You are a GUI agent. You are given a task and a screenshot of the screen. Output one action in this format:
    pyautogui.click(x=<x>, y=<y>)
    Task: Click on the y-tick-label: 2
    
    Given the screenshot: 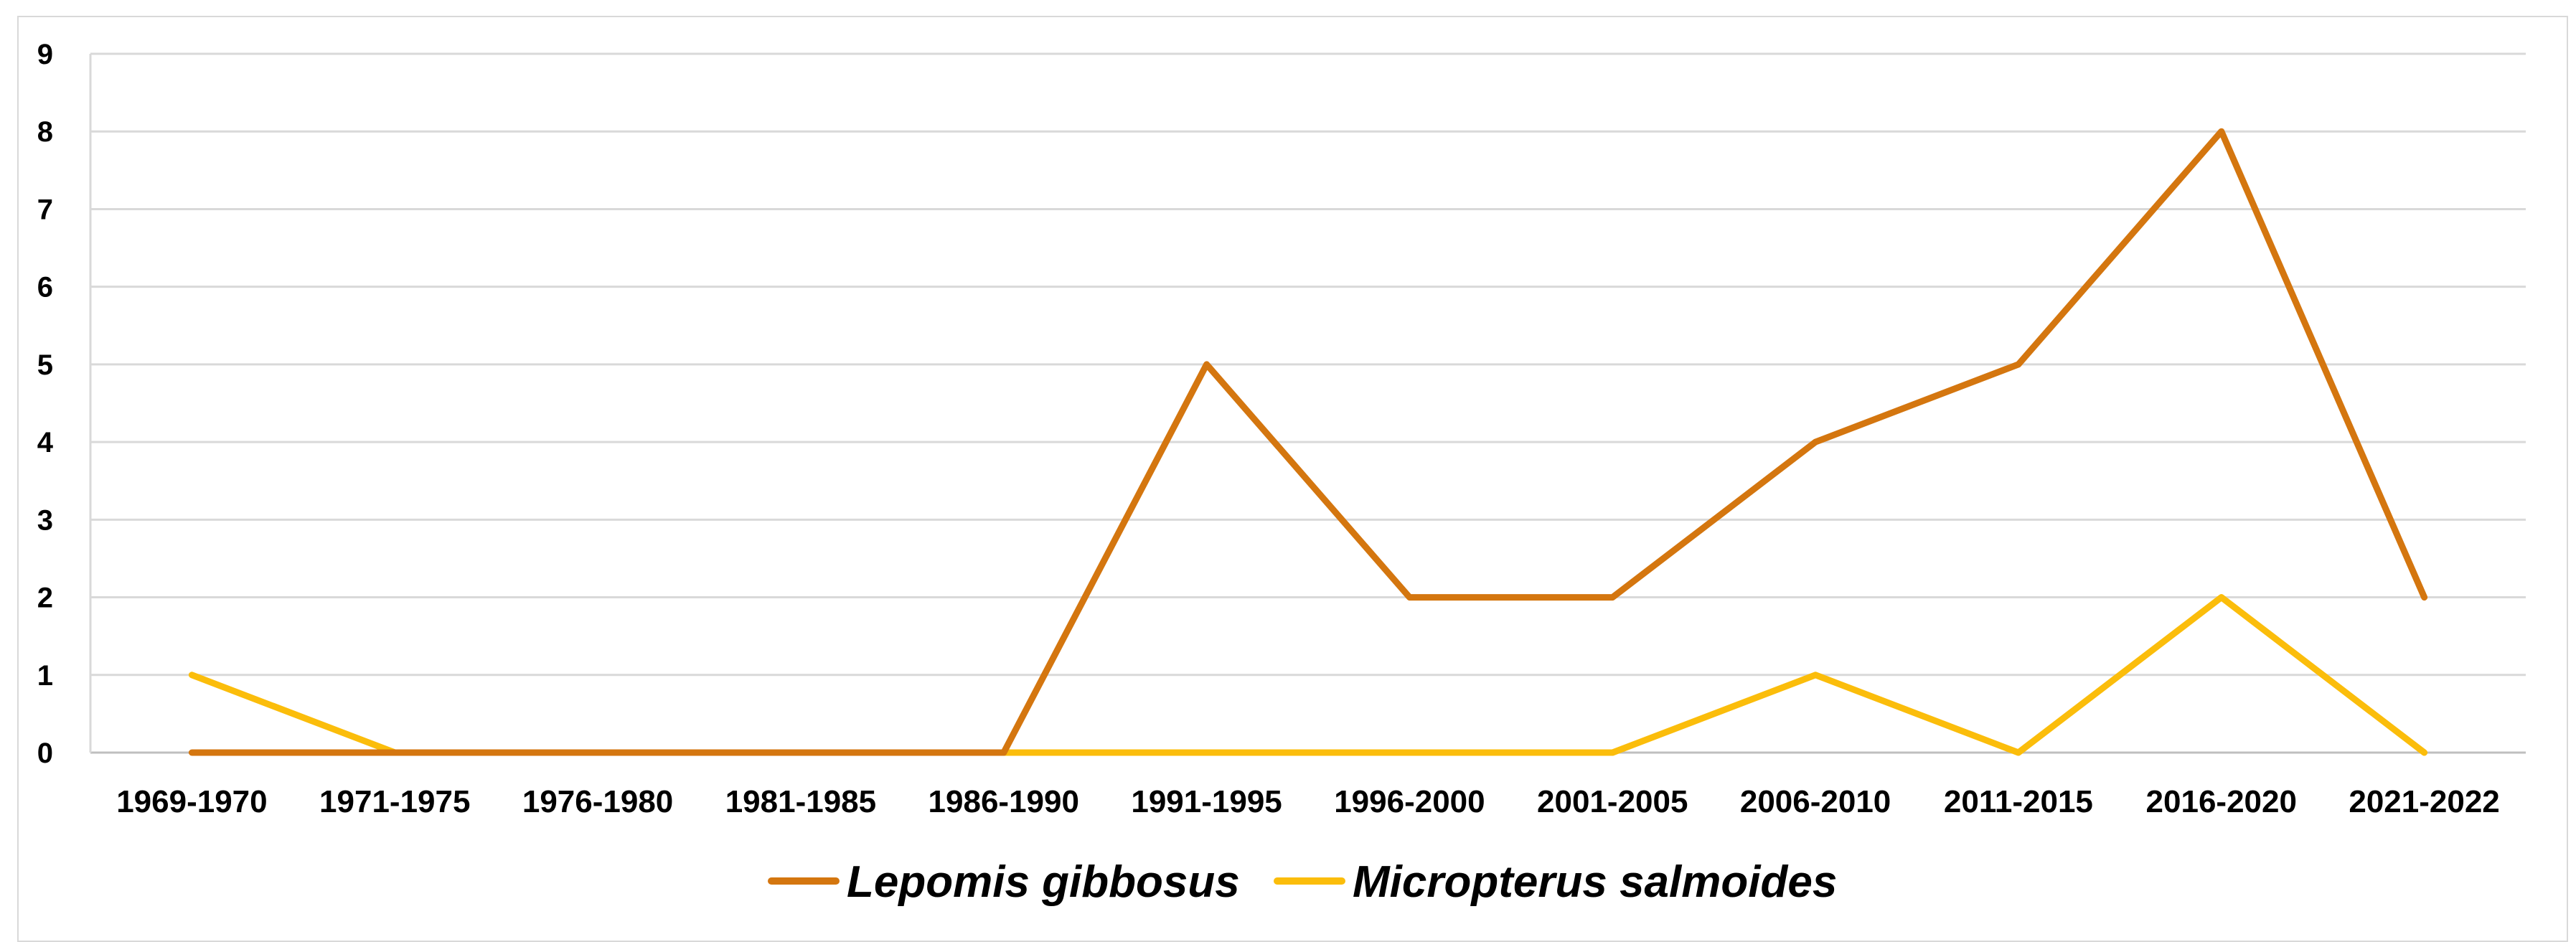 What is the action you would take?
    pyautogui.click(x=45, y=598)
    